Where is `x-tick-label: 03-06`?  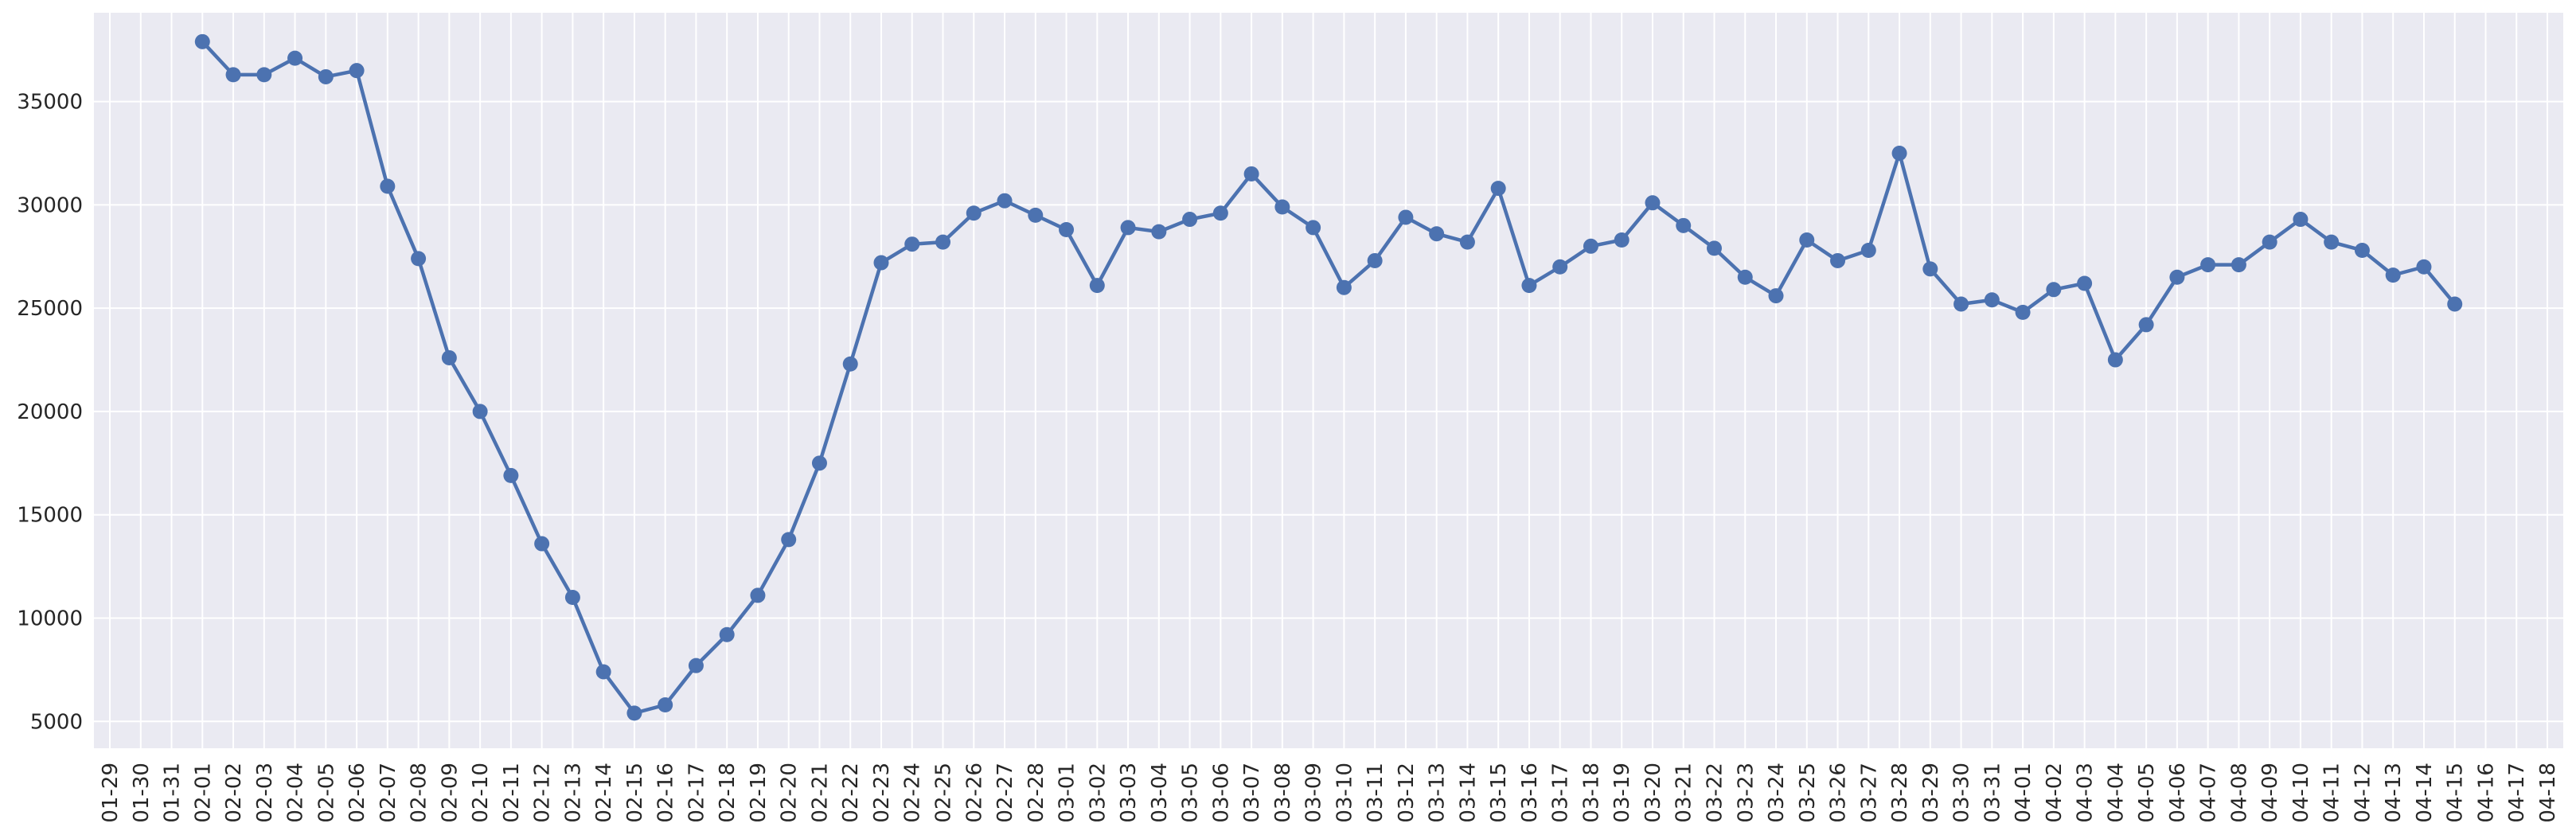 x-tick-label: 03-06 is located at coordinates (1221, 793).